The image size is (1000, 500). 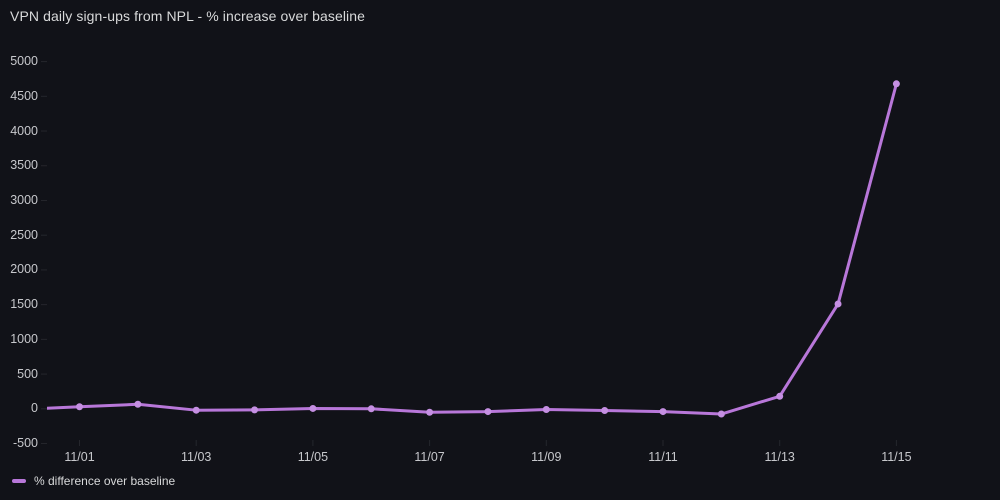 I want to click on y-axis-tick-label: 0, so click(x=34, y=408).